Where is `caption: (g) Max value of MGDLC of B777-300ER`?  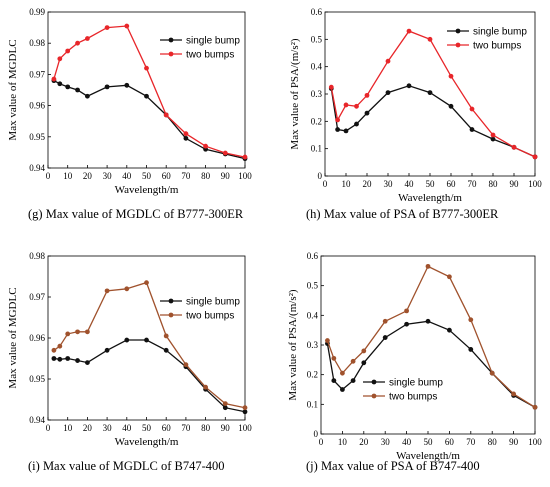
caption: (g) Max value of MGDLC of B777-300ER is located at coordinates (136, 214).